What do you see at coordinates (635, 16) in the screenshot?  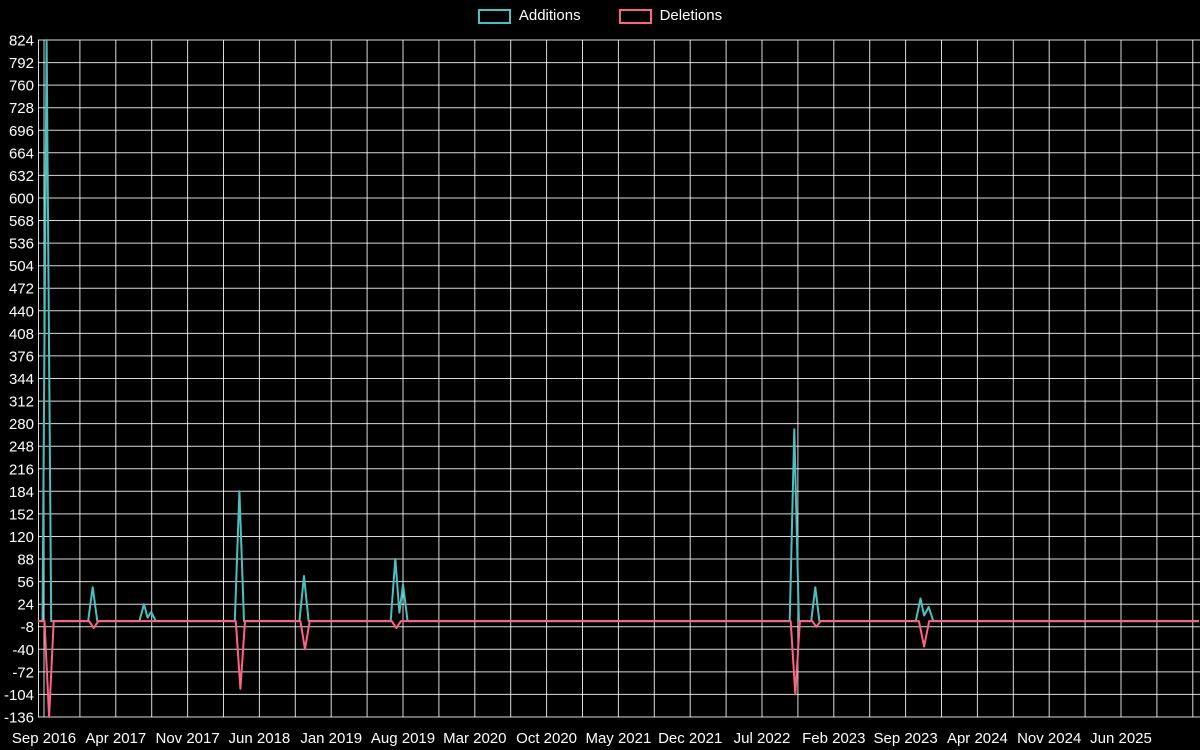 I see `deletions-swatch-icon` at bounding box center [635, 16].